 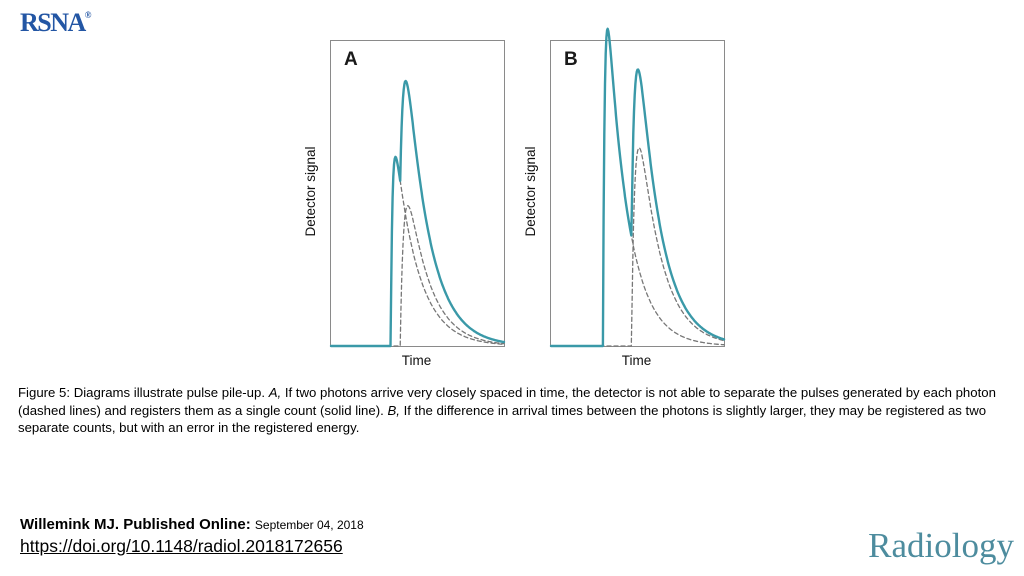 What do you see at coordinates (309, 525) in the screenshot?
I see `publish-date: September 04, 2018` at bounding box center [309, 525].